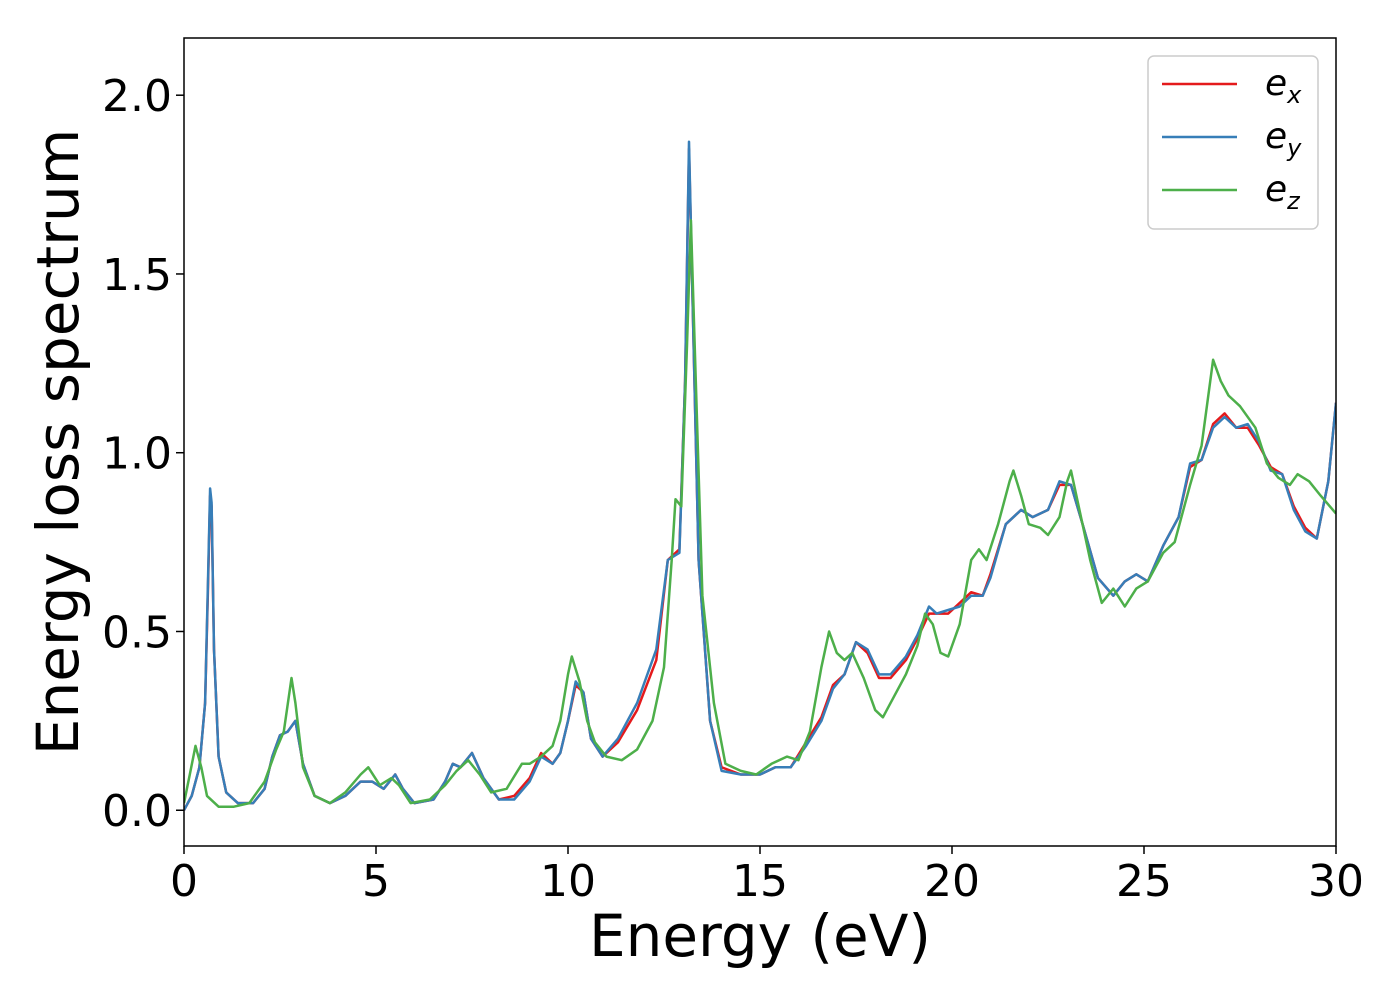 This screenshot has width=1400, height=1000. What do you see at coordinates (137, 454) in the screenshot?
I see `y-tick-label: 1.0` at bounding box center [137, 454].